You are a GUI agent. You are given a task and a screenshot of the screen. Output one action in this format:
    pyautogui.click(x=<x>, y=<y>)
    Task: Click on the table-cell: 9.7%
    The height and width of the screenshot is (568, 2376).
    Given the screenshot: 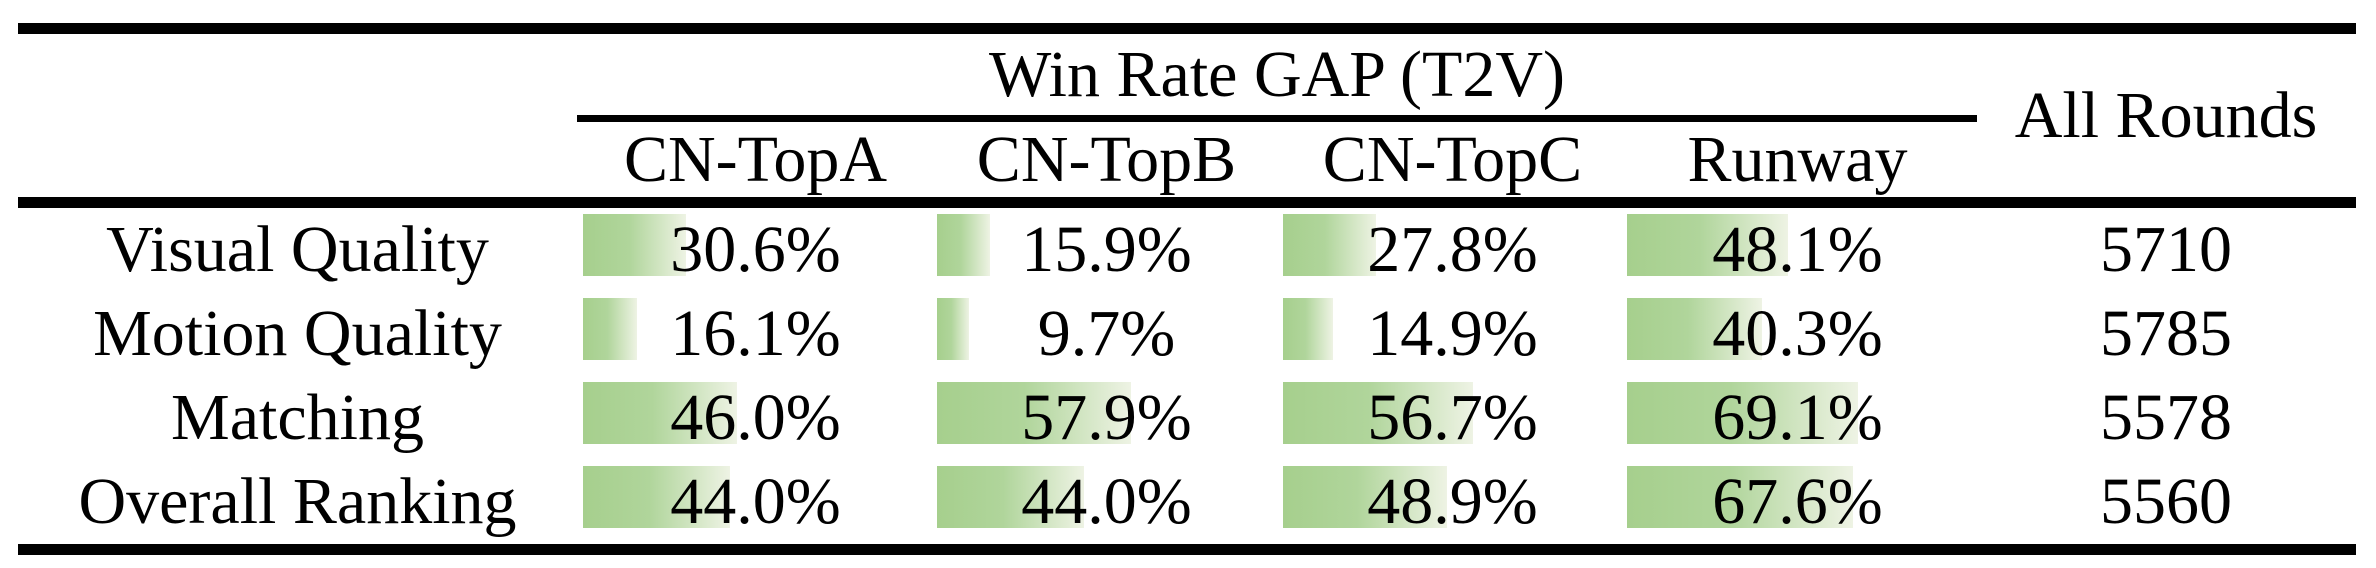 What is the action you would take?
    pyautogui.click(x=1106, y=334)
    